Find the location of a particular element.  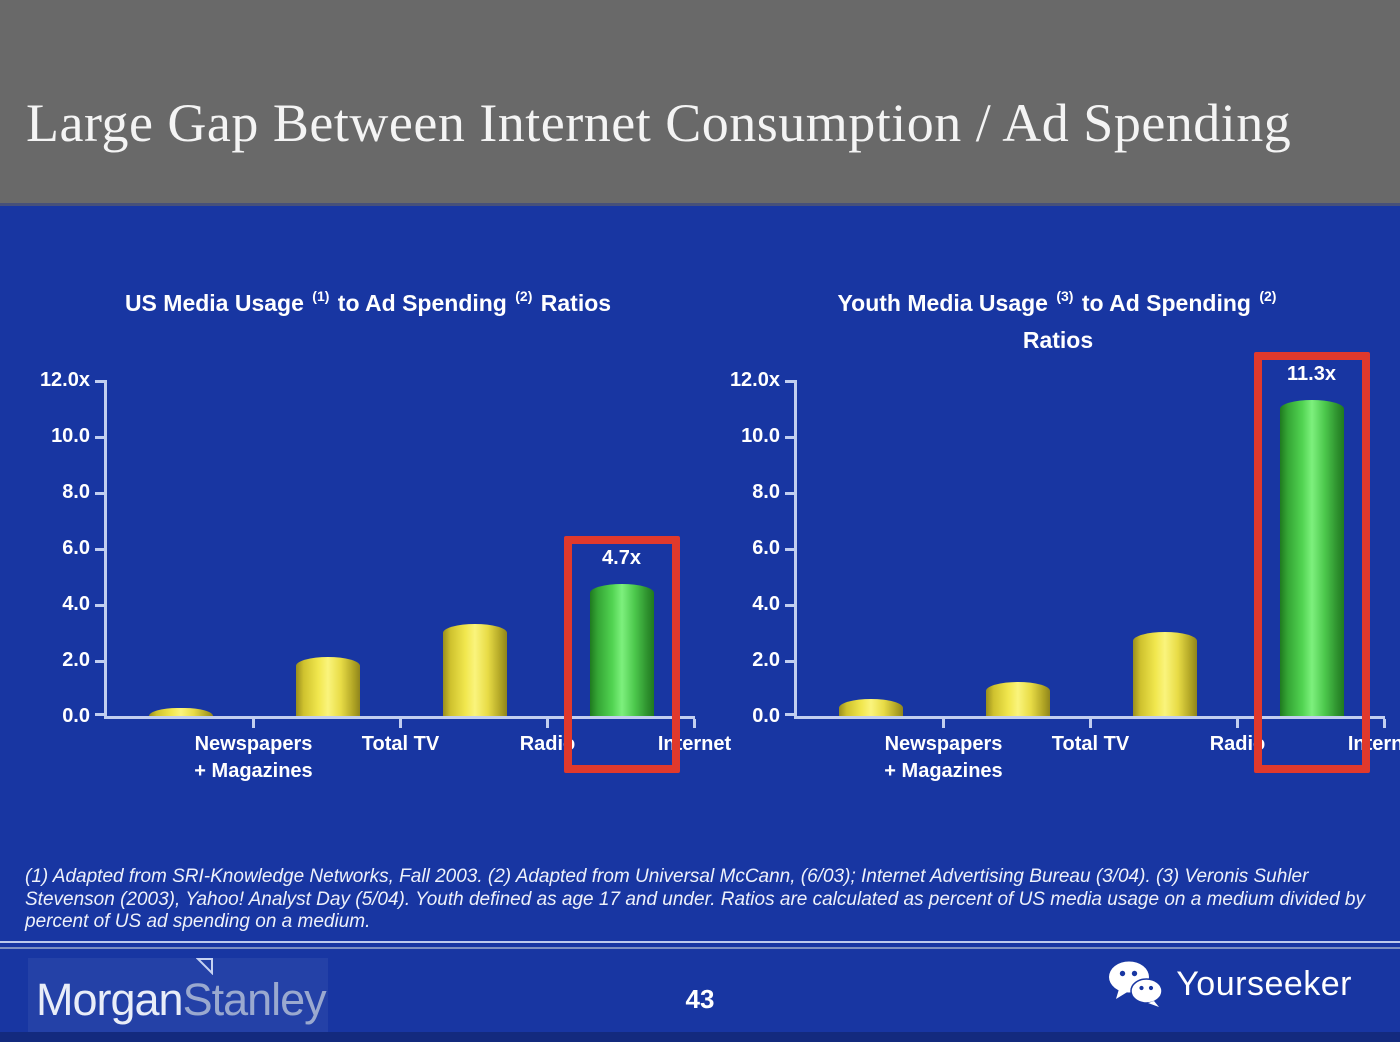

x-category-label: Internet is located at coordinates (1355, 744).